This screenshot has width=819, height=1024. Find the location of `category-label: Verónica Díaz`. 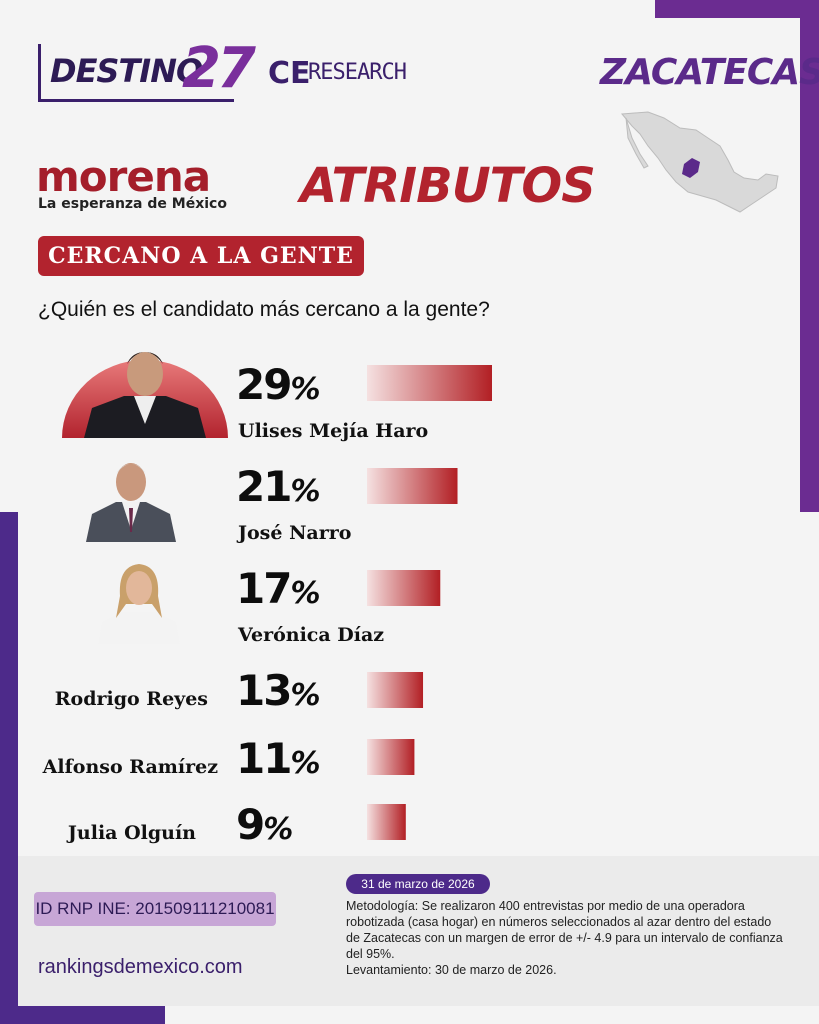

category-label: Verónica Díaz is located at coordinates (311, 635).